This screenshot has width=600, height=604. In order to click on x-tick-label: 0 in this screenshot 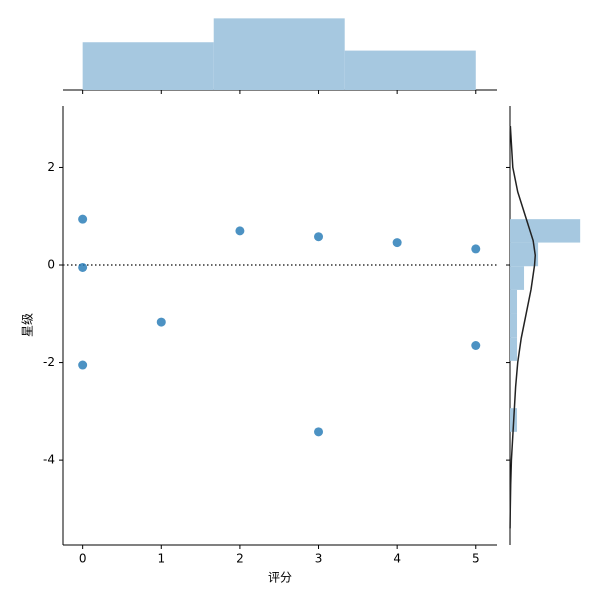, I will do `click(83, 559)`.